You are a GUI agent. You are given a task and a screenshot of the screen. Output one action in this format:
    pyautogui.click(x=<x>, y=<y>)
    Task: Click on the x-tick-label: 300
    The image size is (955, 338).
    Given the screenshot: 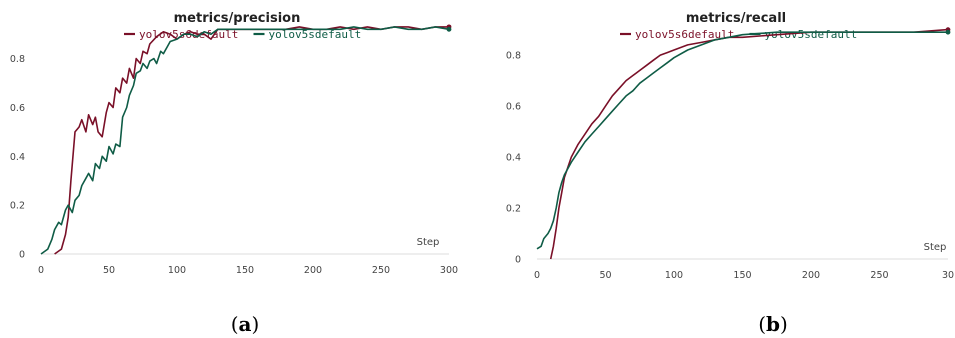 What is the action you would take?
    pyautogui.click(x=449, y=270)
    